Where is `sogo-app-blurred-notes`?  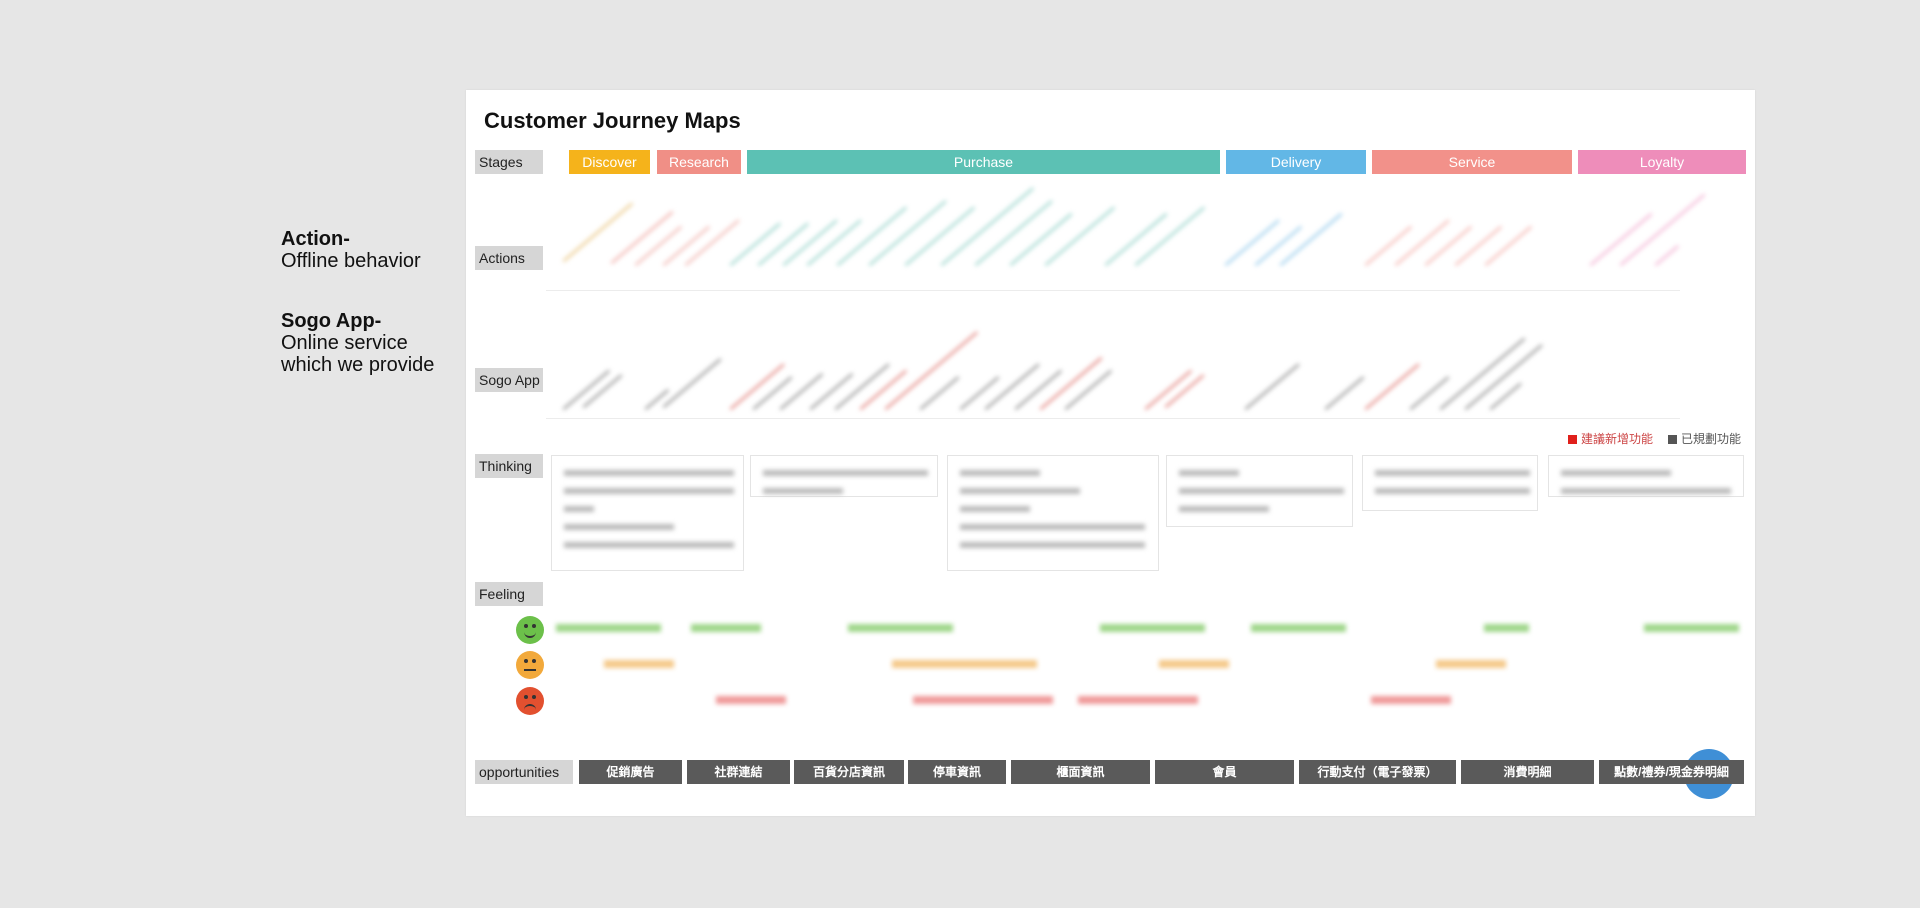
sogo-app-blurred-notes is located at coordinates (1110, 355).